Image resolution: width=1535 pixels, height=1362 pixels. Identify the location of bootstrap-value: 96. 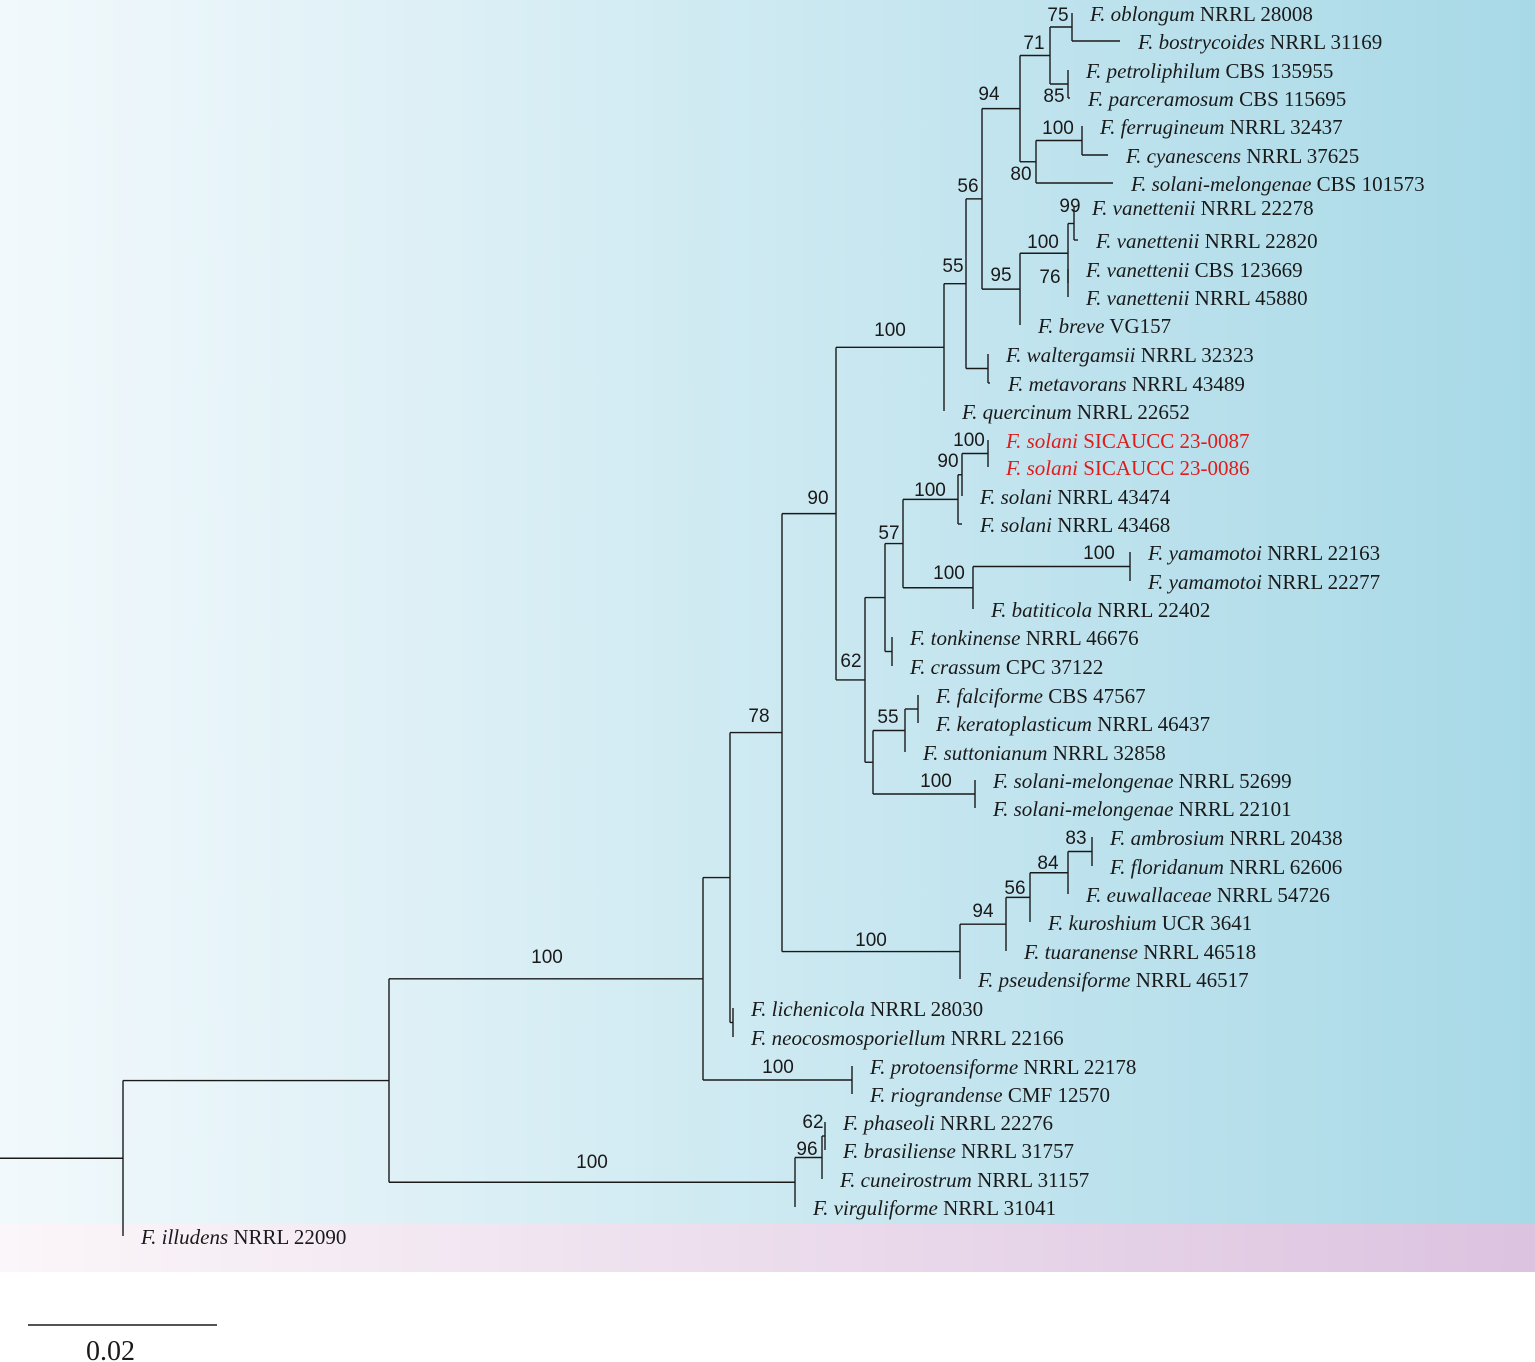
(806, 1149).